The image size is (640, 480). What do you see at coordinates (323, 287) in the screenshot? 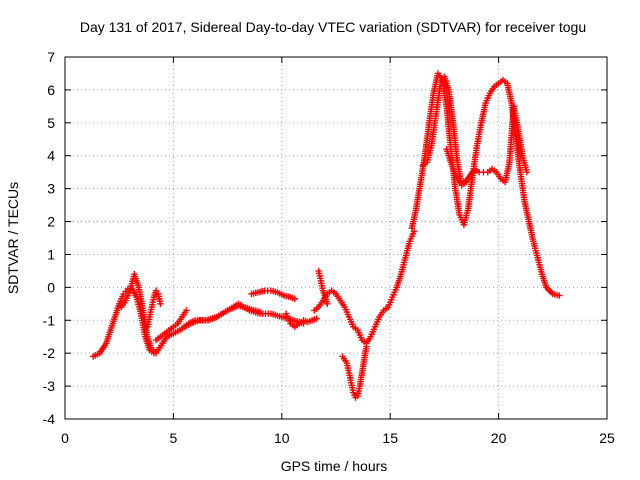
I see `series-arc9` at bounding box center [323, 287].